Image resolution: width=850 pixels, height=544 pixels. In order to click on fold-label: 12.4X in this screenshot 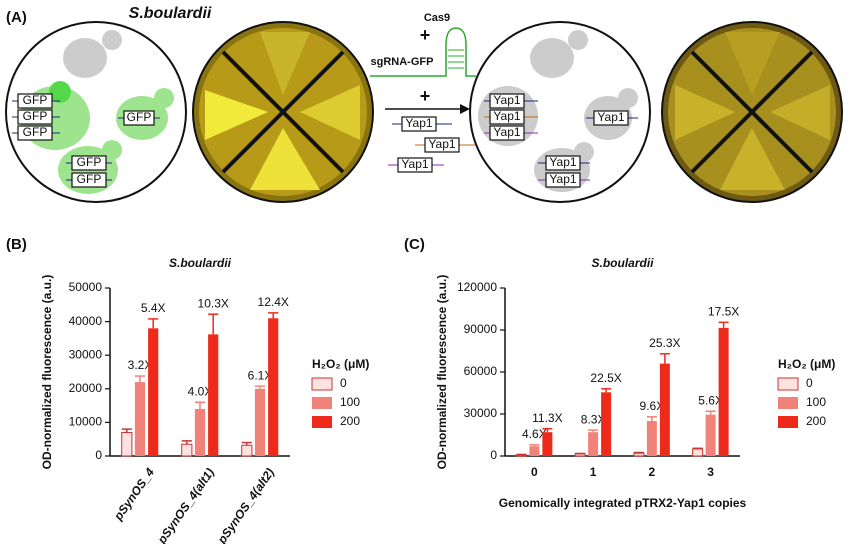, I will do `click(273, 302)`.